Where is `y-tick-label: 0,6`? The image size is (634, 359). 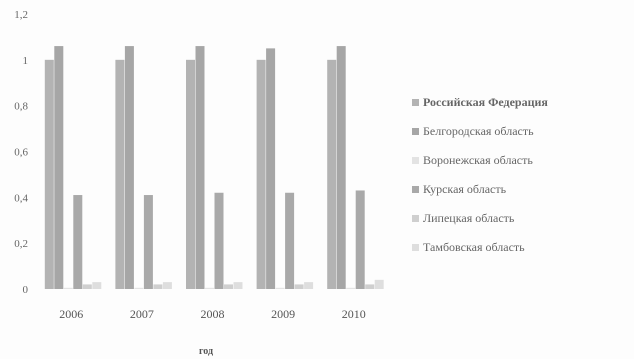
y-tick-label: 0,6 is located at coordinates (21, 153).